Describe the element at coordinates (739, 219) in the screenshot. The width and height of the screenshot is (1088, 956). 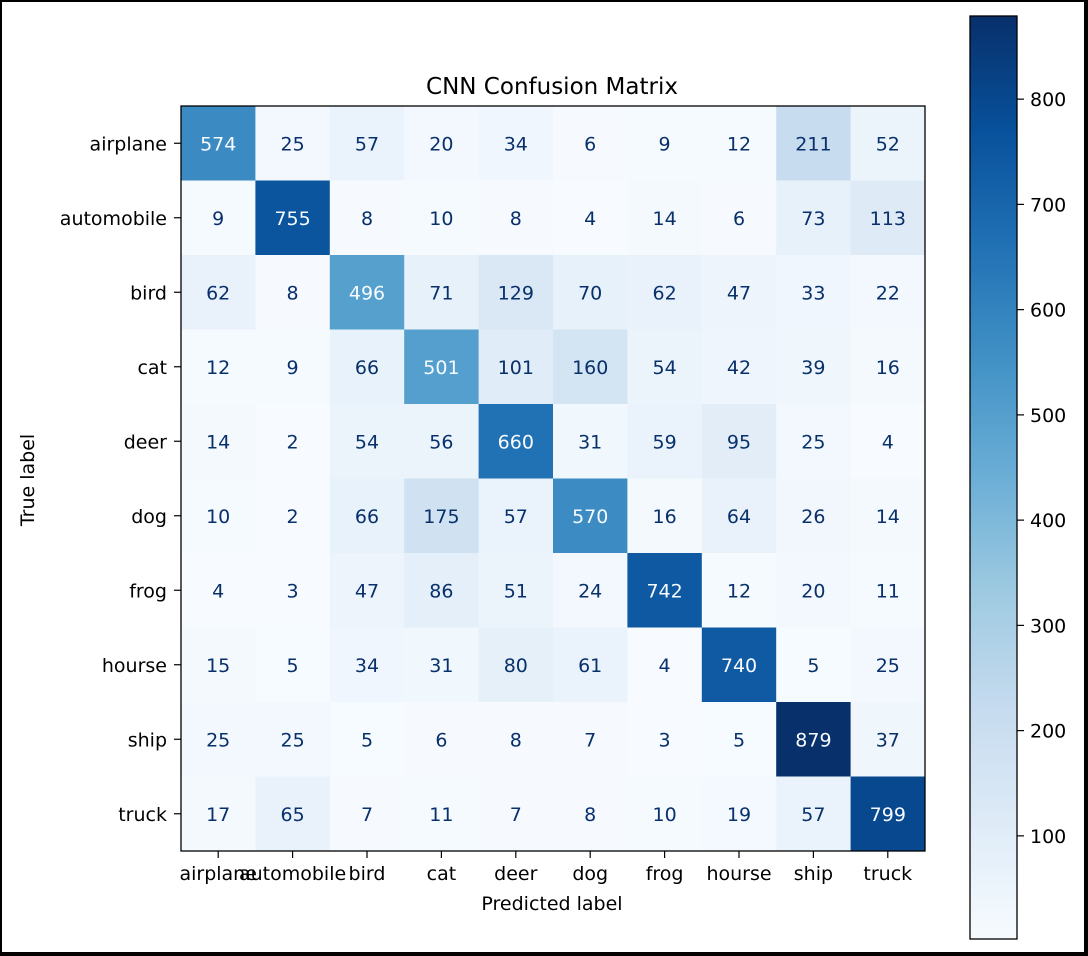
I see `cell-value-label: 6` at that location.